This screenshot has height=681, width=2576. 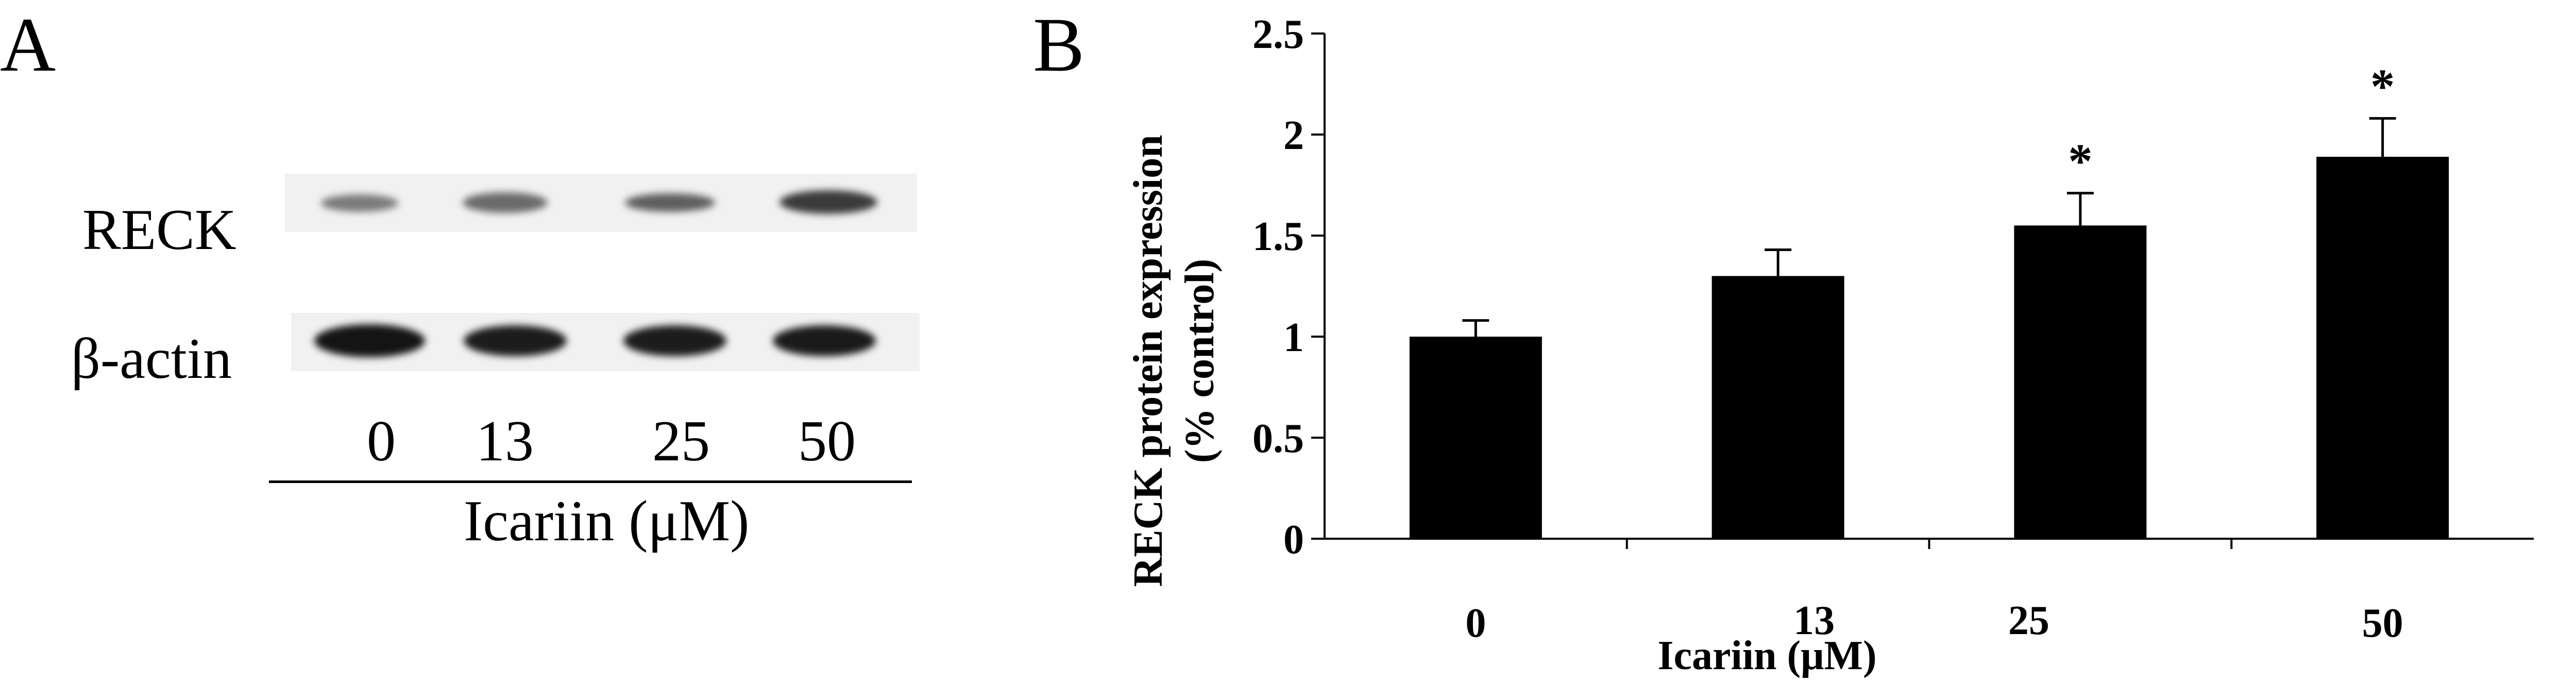 What do you see at coordinates (381, 441) in the screenshot?
I see `lane-label-1: 0` at bounding box center [381, 441].